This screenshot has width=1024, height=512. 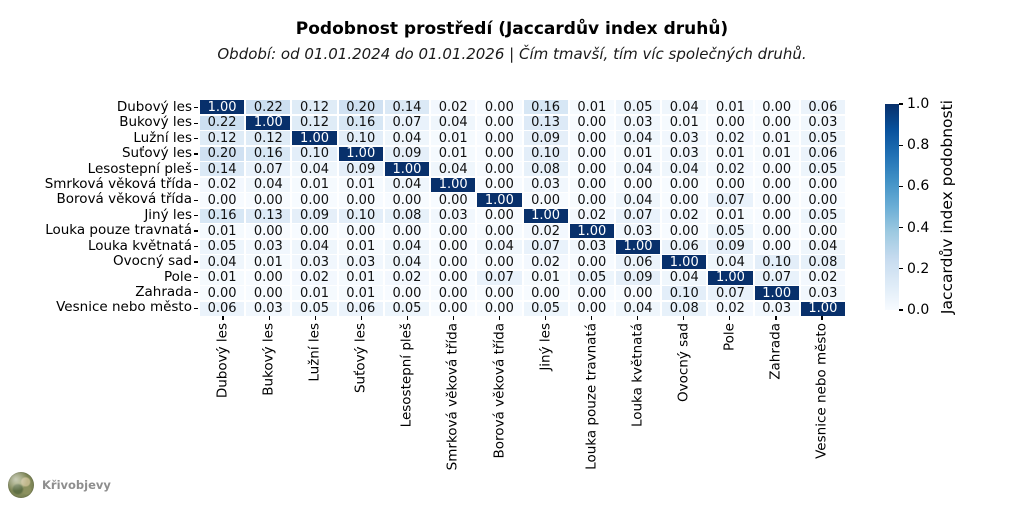 What do you see at coordinates (268, 215) in the screenshot?
I see `heatmap-cell: 0.13` at bounding box center [268, 215].